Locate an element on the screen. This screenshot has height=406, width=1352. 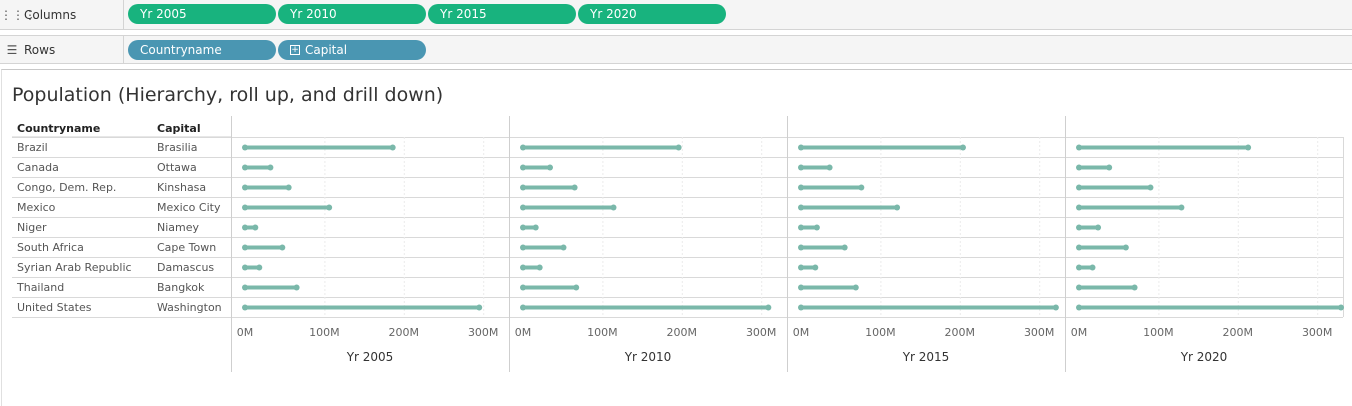
row-label-country: Mexico is located at coordinates (36, 207).